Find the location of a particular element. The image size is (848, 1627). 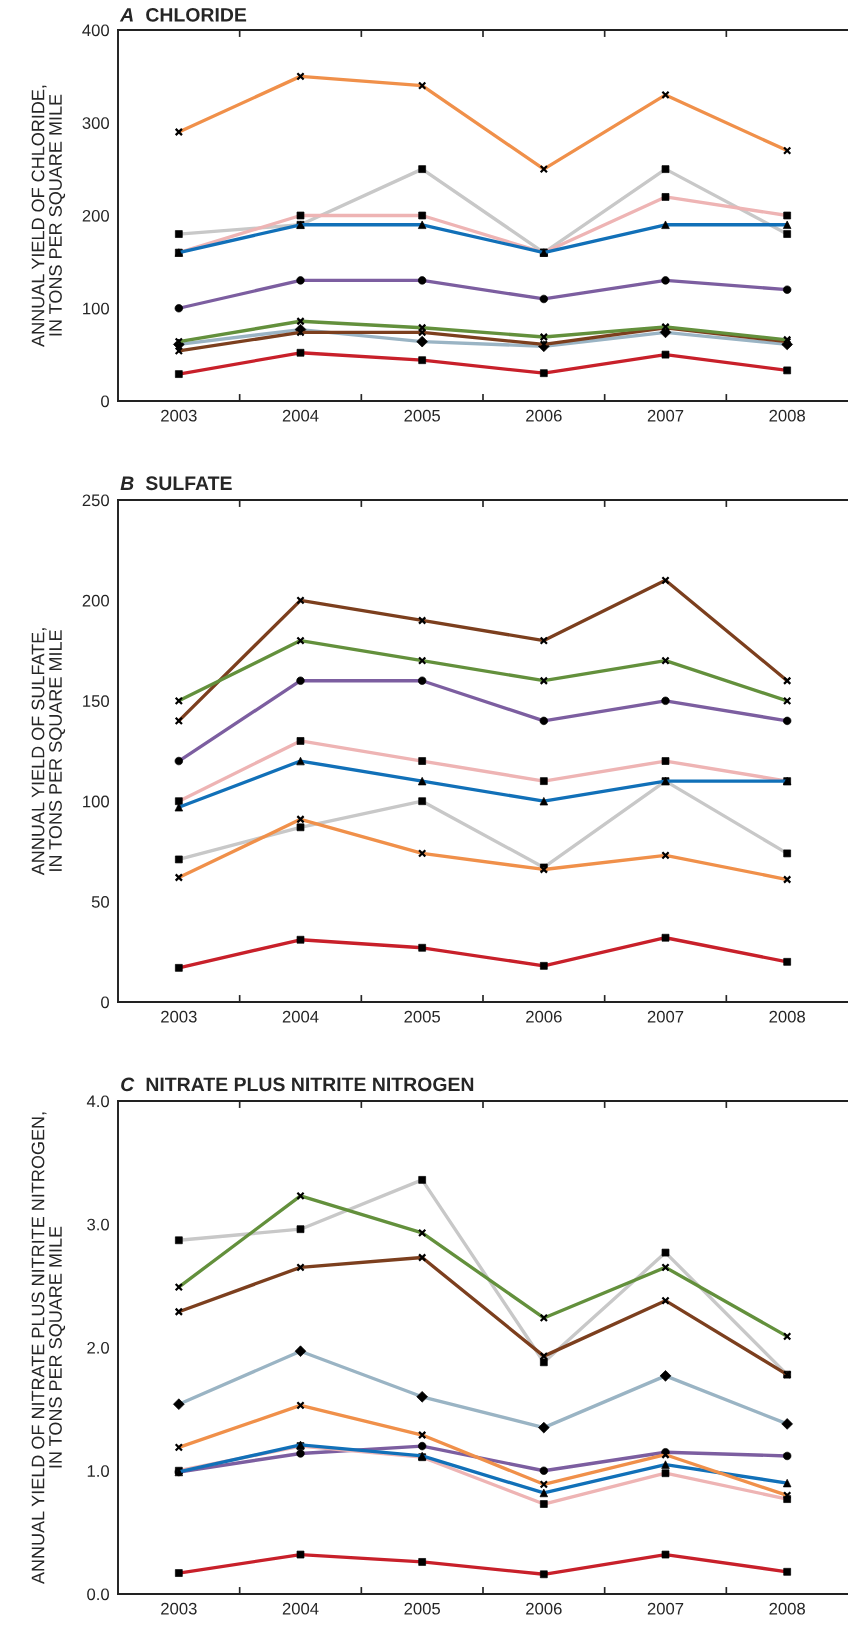

chart-title: B SULFATE is located at coordinates (176, 483).